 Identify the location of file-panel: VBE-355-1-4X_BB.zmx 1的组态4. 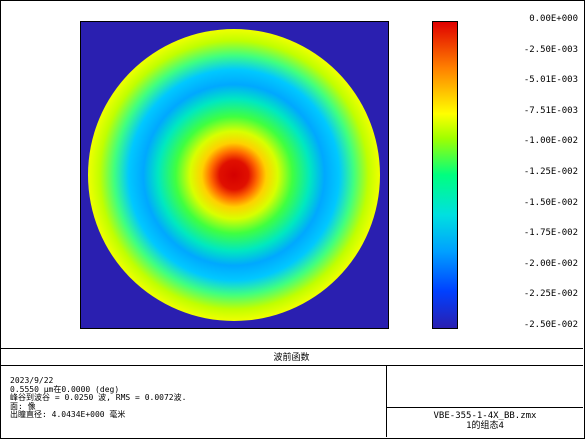
(485, 401).